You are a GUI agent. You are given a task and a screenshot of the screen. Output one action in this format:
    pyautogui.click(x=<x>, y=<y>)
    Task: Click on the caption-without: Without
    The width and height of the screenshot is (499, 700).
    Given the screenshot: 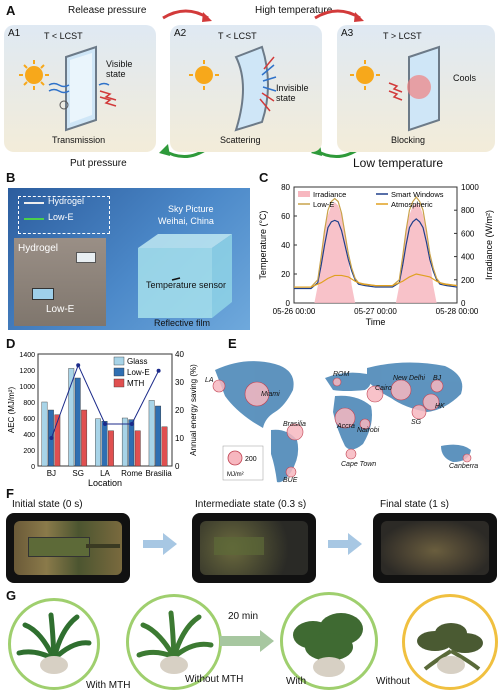 What is the action you would take?
    pyautogui.click(x=393, y=681)
    